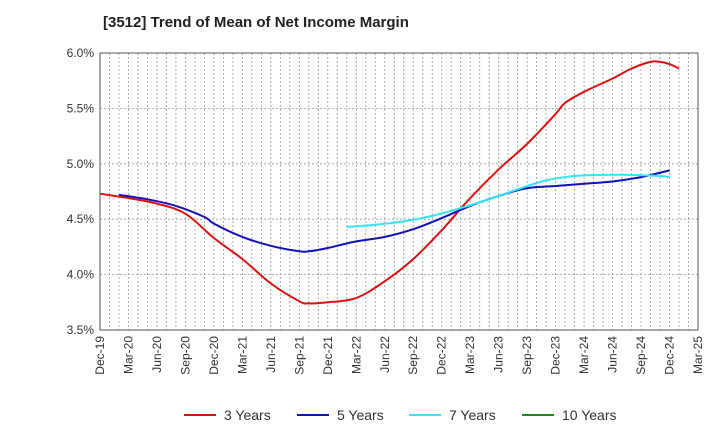  What do you see at coordinates (400, 415) in the screenshot?
I see `legend: 3 Years 5 Years 7 Years 10 Years` at bounding box center [400, 415].